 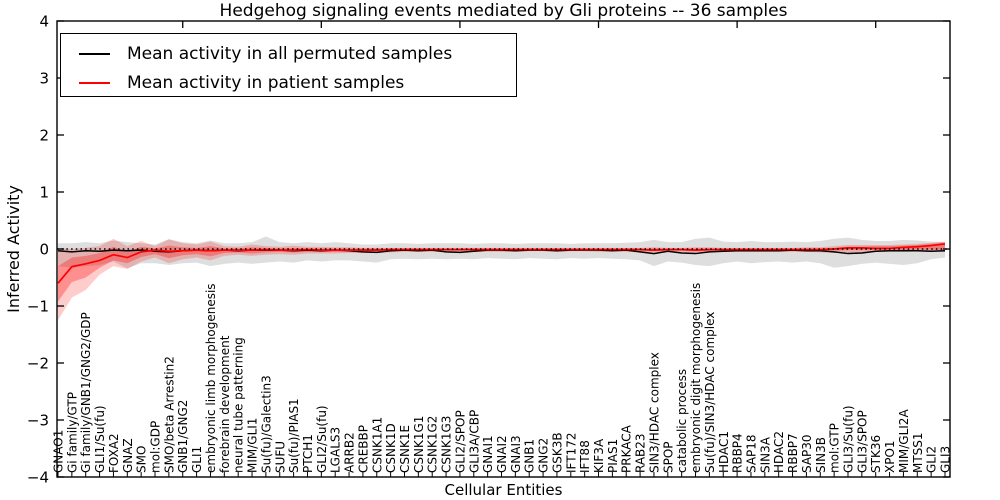 I want to click on permuted-band, so click(x=501, y=252).